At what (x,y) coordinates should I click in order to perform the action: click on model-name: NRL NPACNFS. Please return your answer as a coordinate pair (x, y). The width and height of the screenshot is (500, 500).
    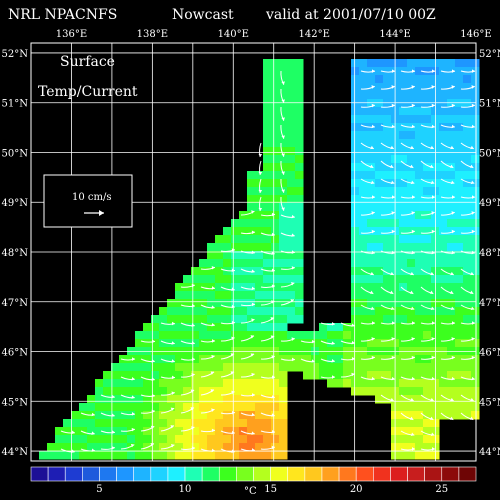
    Looking at the image, I should click on (63, 15).